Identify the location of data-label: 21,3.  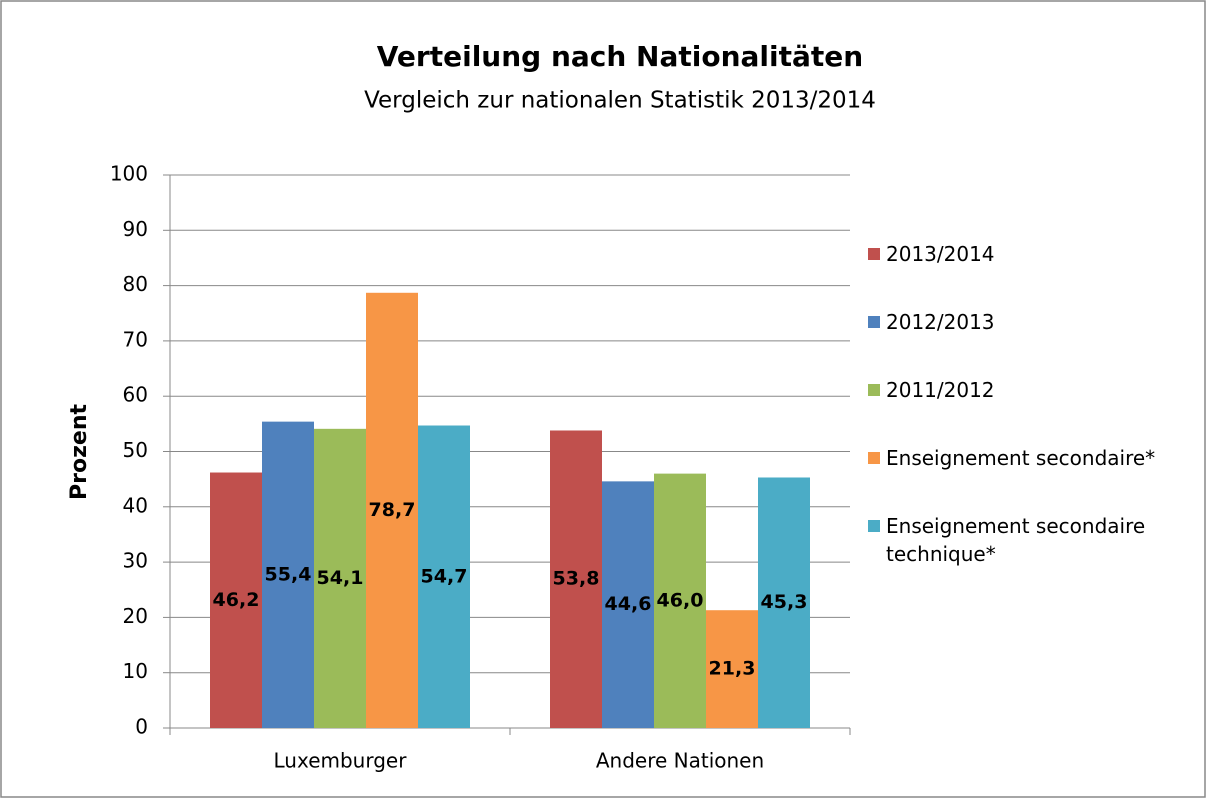
(732, 669).